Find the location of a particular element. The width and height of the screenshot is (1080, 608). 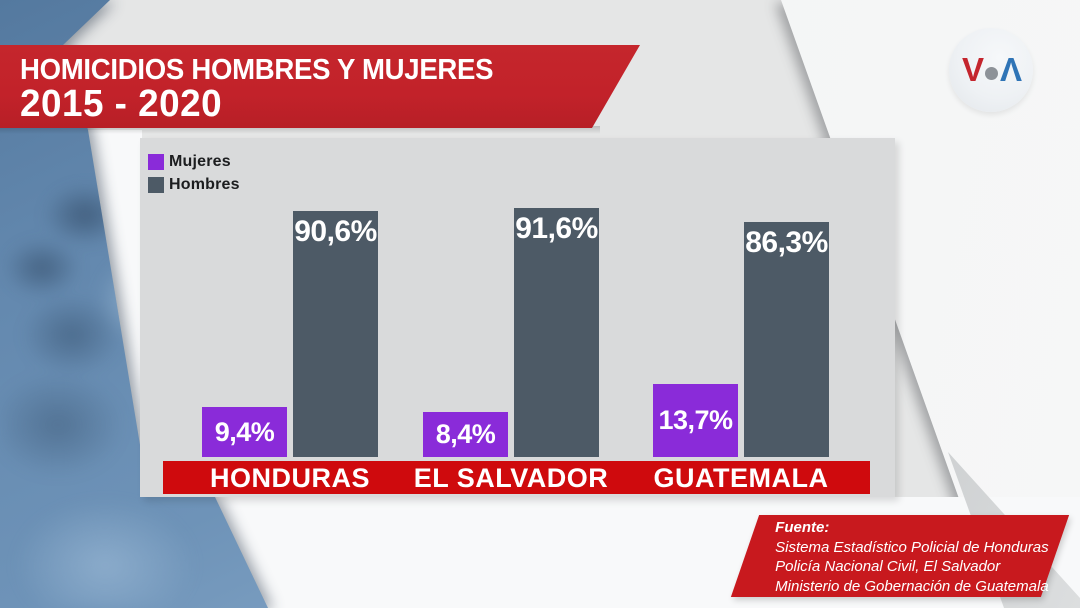

bar-mujeres-el-salvador: 8,4% is located at coordinates (465, 434).